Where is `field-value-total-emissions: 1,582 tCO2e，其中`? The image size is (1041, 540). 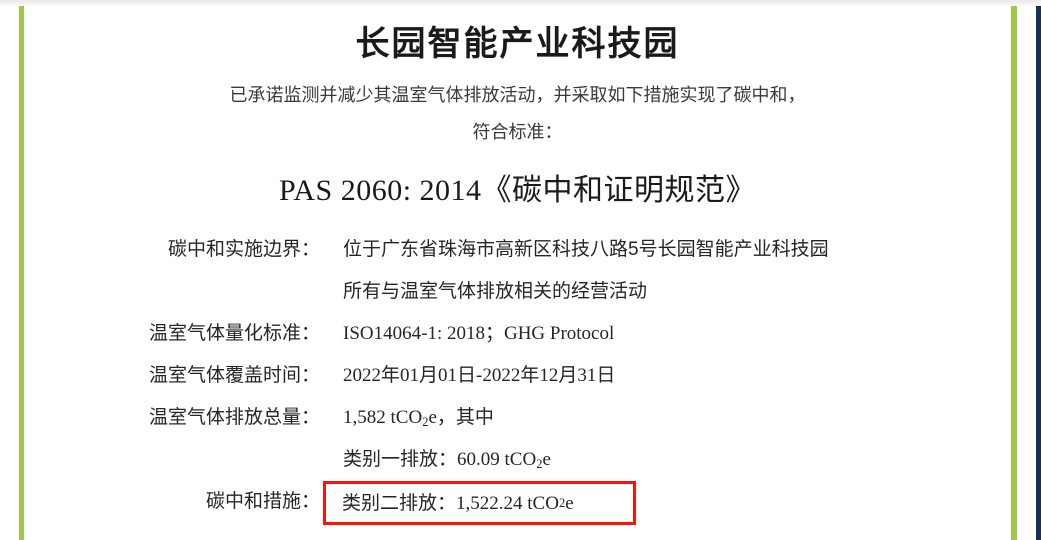 field-value-total-emissions: 1,582 tCO2e，其中 is located at coordinates (407, 420).